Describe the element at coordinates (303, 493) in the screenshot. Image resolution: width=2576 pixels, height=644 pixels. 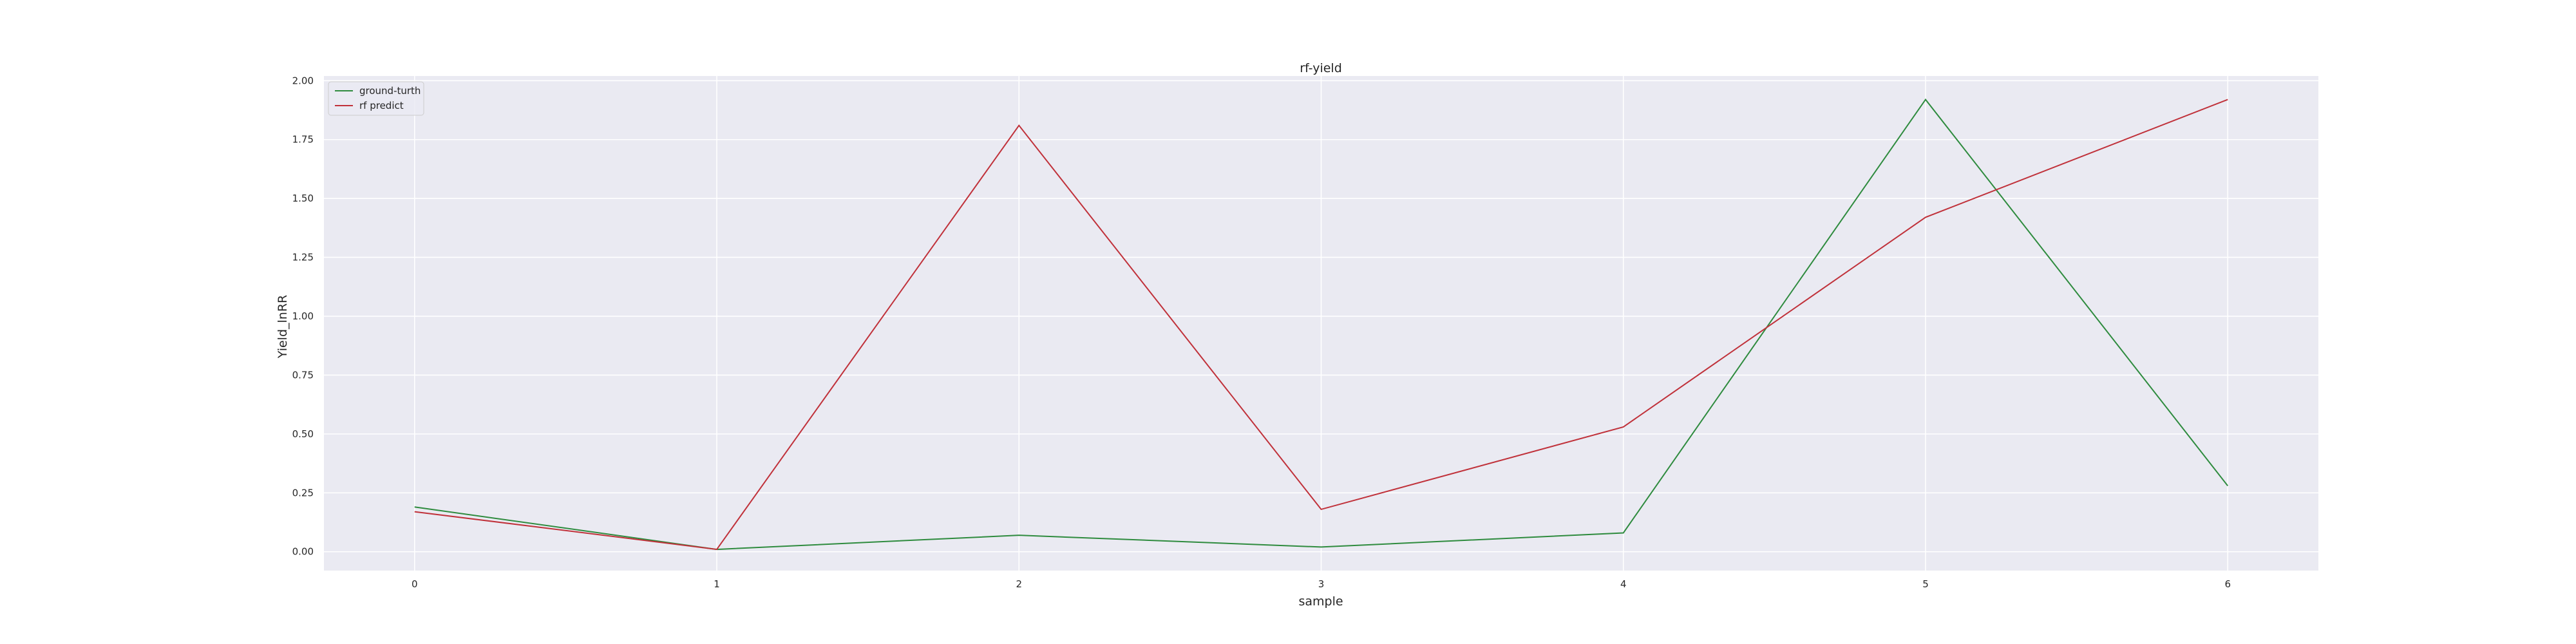
I see `y-tick-label: 0.25` at that location.